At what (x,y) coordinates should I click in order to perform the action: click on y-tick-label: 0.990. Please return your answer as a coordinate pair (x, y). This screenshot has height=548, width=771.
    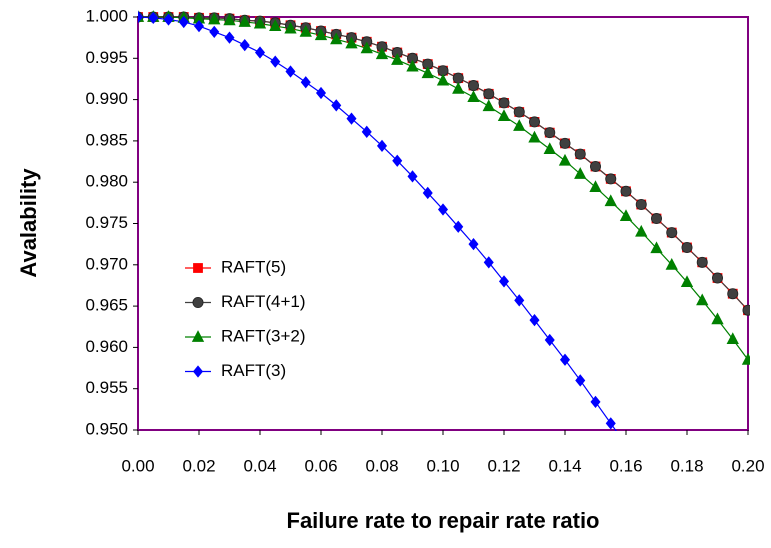
    Looking at the image, I should click on (106, 98).